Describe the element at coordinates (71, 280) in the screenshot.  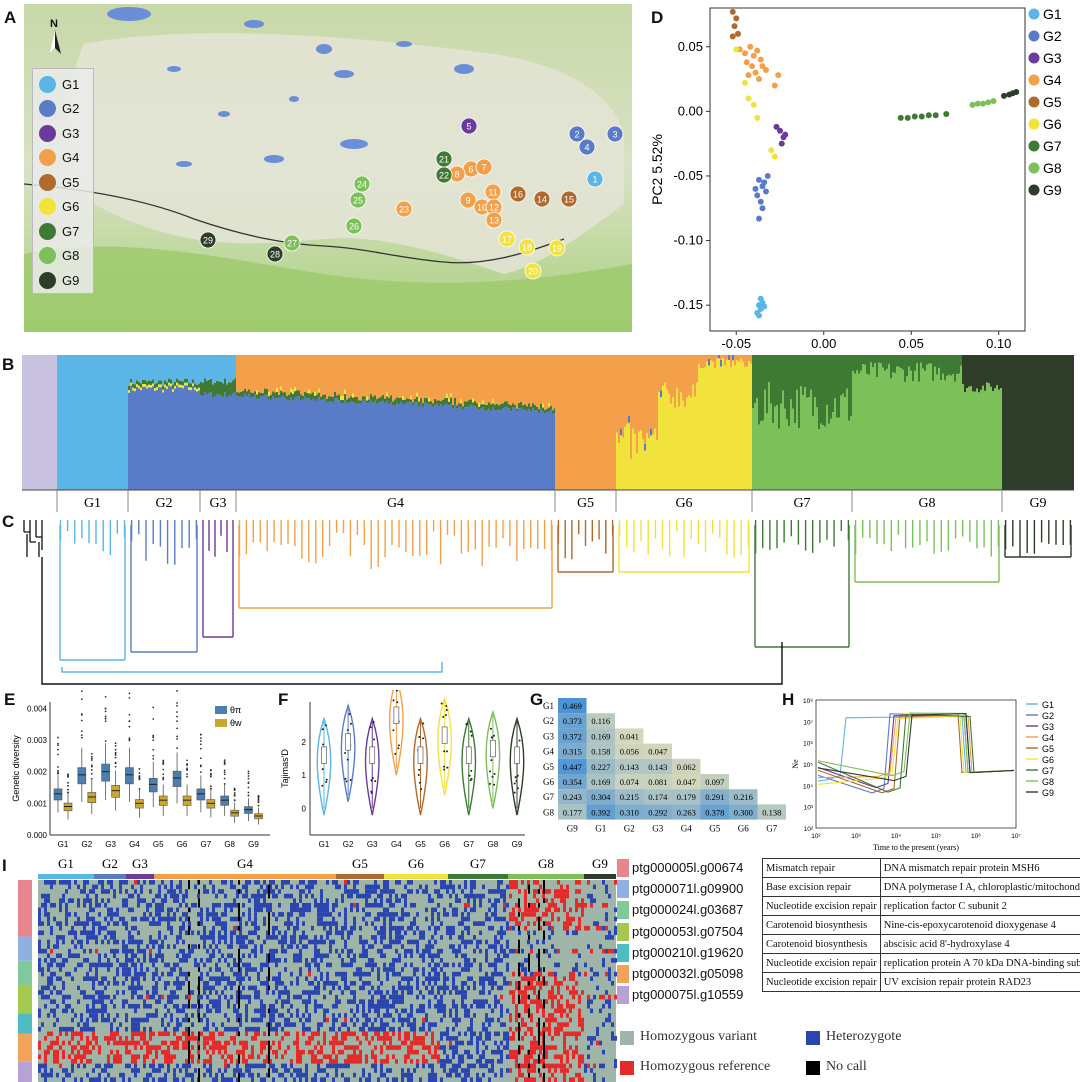
I see `legend-label: G9` at that location.